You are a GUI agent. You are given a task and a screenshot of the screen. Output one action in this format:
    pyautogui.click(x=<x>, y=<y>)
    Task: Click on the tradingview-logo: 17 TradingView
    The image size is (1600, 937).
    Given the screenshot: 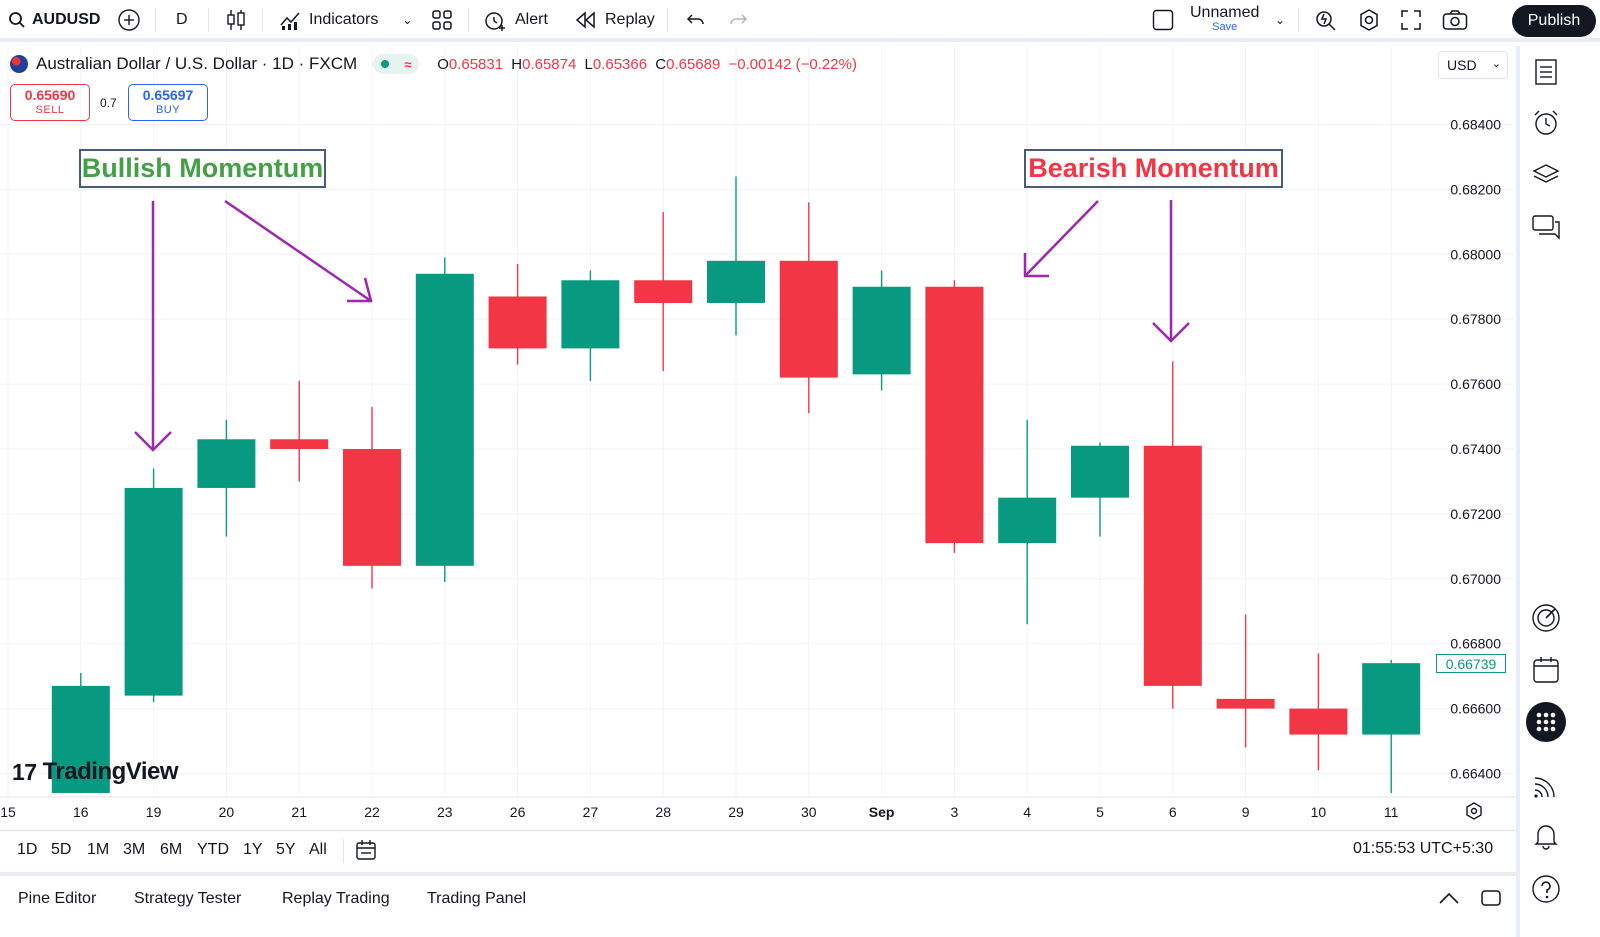 What is the action you would take?
    pyautogui.click(x=95, y=772)
    